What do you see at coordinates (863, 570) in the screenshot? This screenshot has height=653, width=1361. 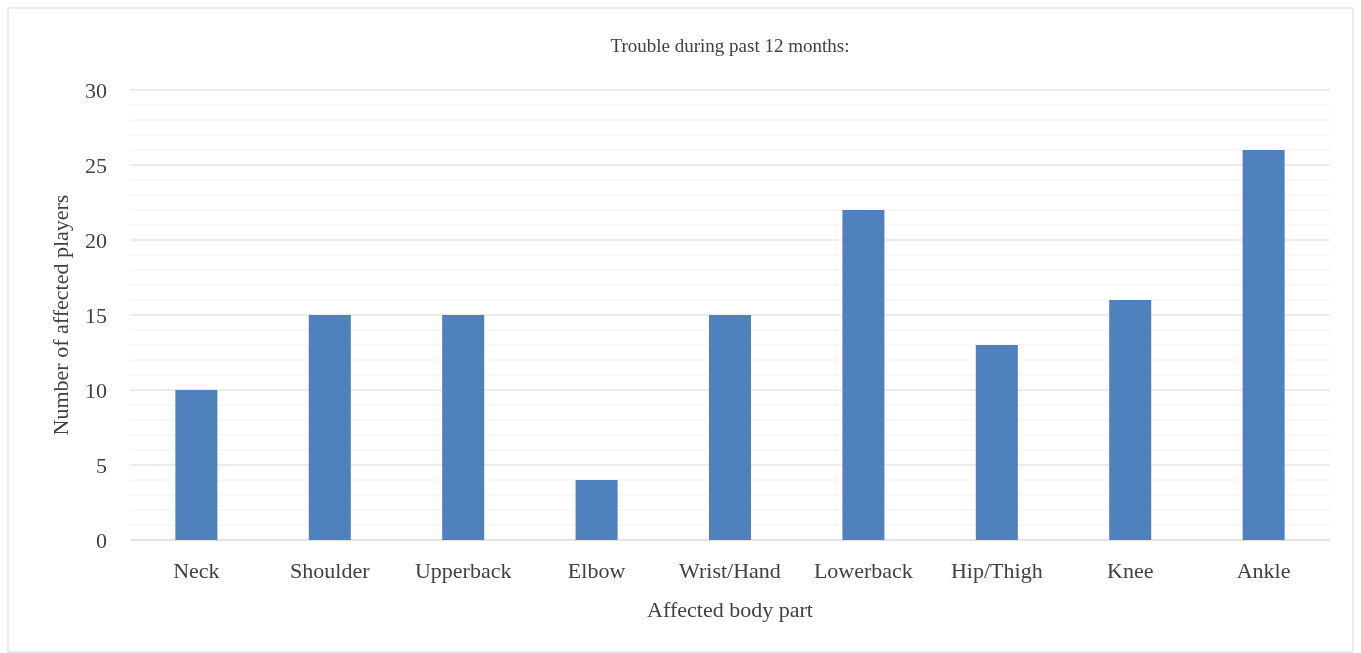 I see `x-tick-label: Lowerback` at bounding box center [863, 570].